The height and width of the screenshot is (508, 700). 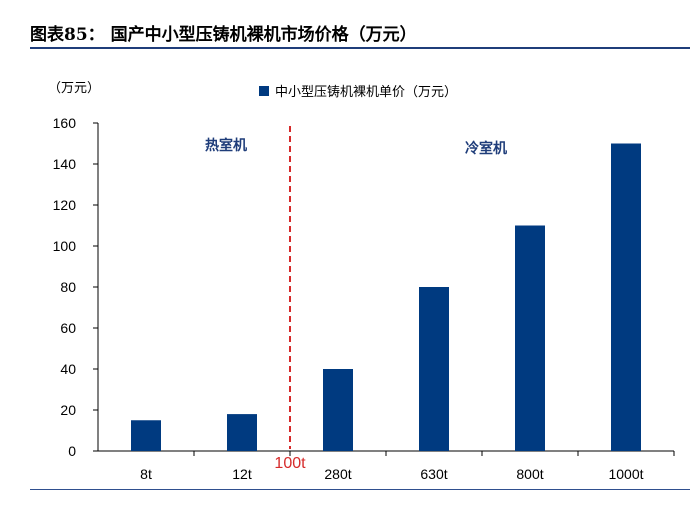 What do you see at coordinates (529, 474) in the screenshot?
I see `x-tick-label: 800t` at bounding box center [529, 474].